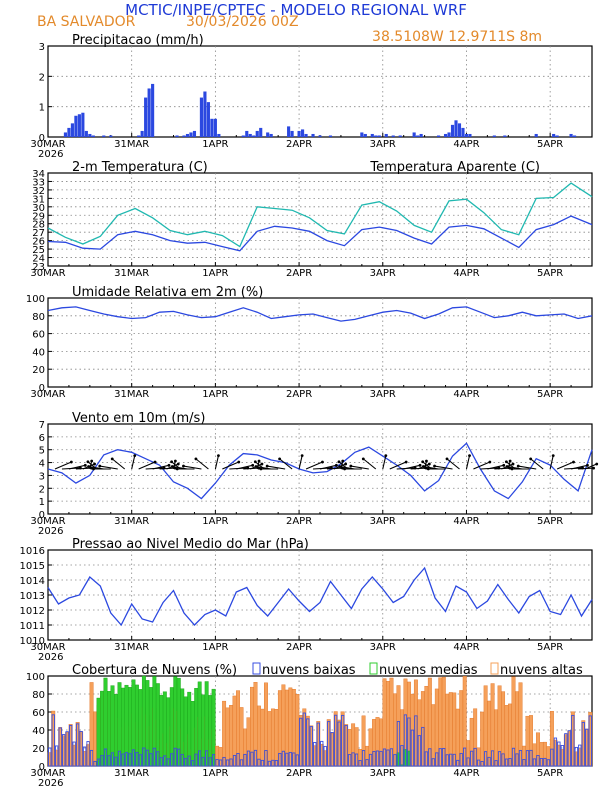 The image size is (612, 792). What do you see at coordinates (299, 394) in the screenshot?
I see `x-tick-label: 2APR` at bounding box center [299, 394].